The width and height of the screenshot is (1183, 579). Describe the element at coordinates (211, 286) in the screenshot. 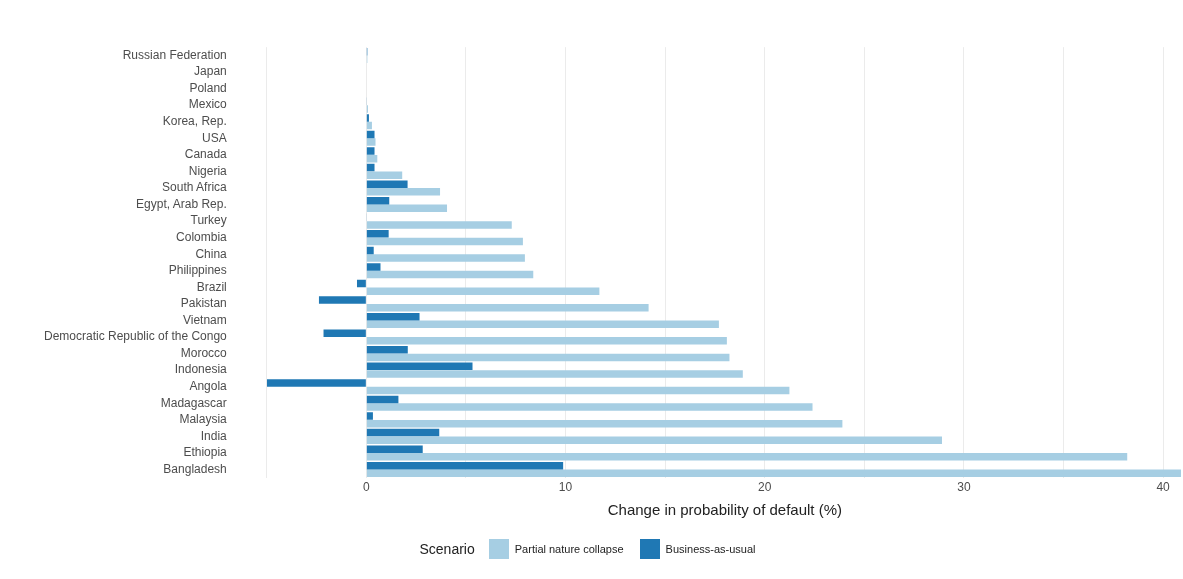

I see `y-tick-label: Brazil` at that location.